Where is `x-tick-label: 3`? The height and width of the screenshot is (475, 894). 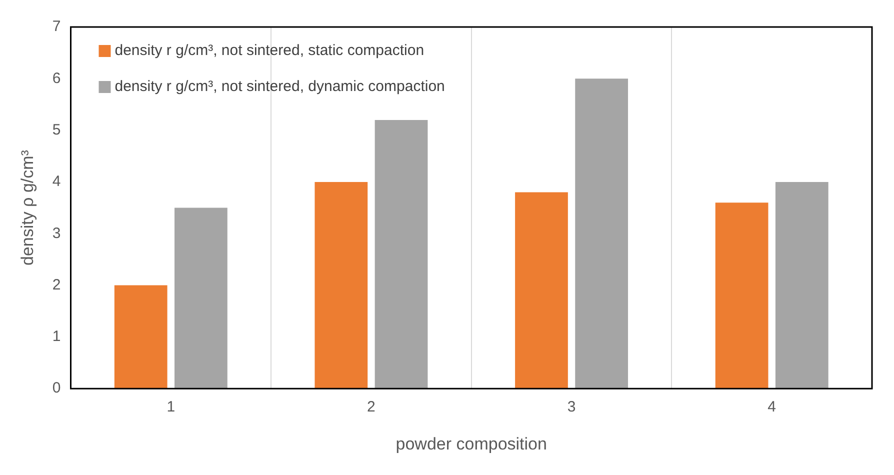
x-tick-label: 3 is located at coordinates (571, 407).